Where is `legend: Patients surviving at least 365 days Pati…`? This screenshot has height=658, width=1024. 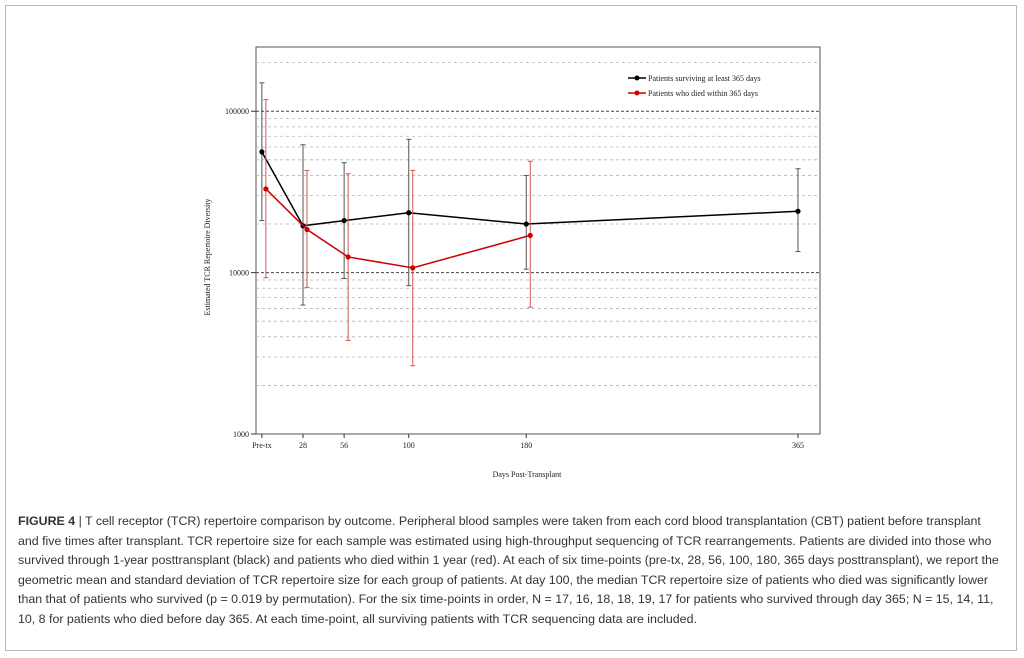 legend: Patients surviving at least 365 days Pati… is located at coordinates (694, 86).